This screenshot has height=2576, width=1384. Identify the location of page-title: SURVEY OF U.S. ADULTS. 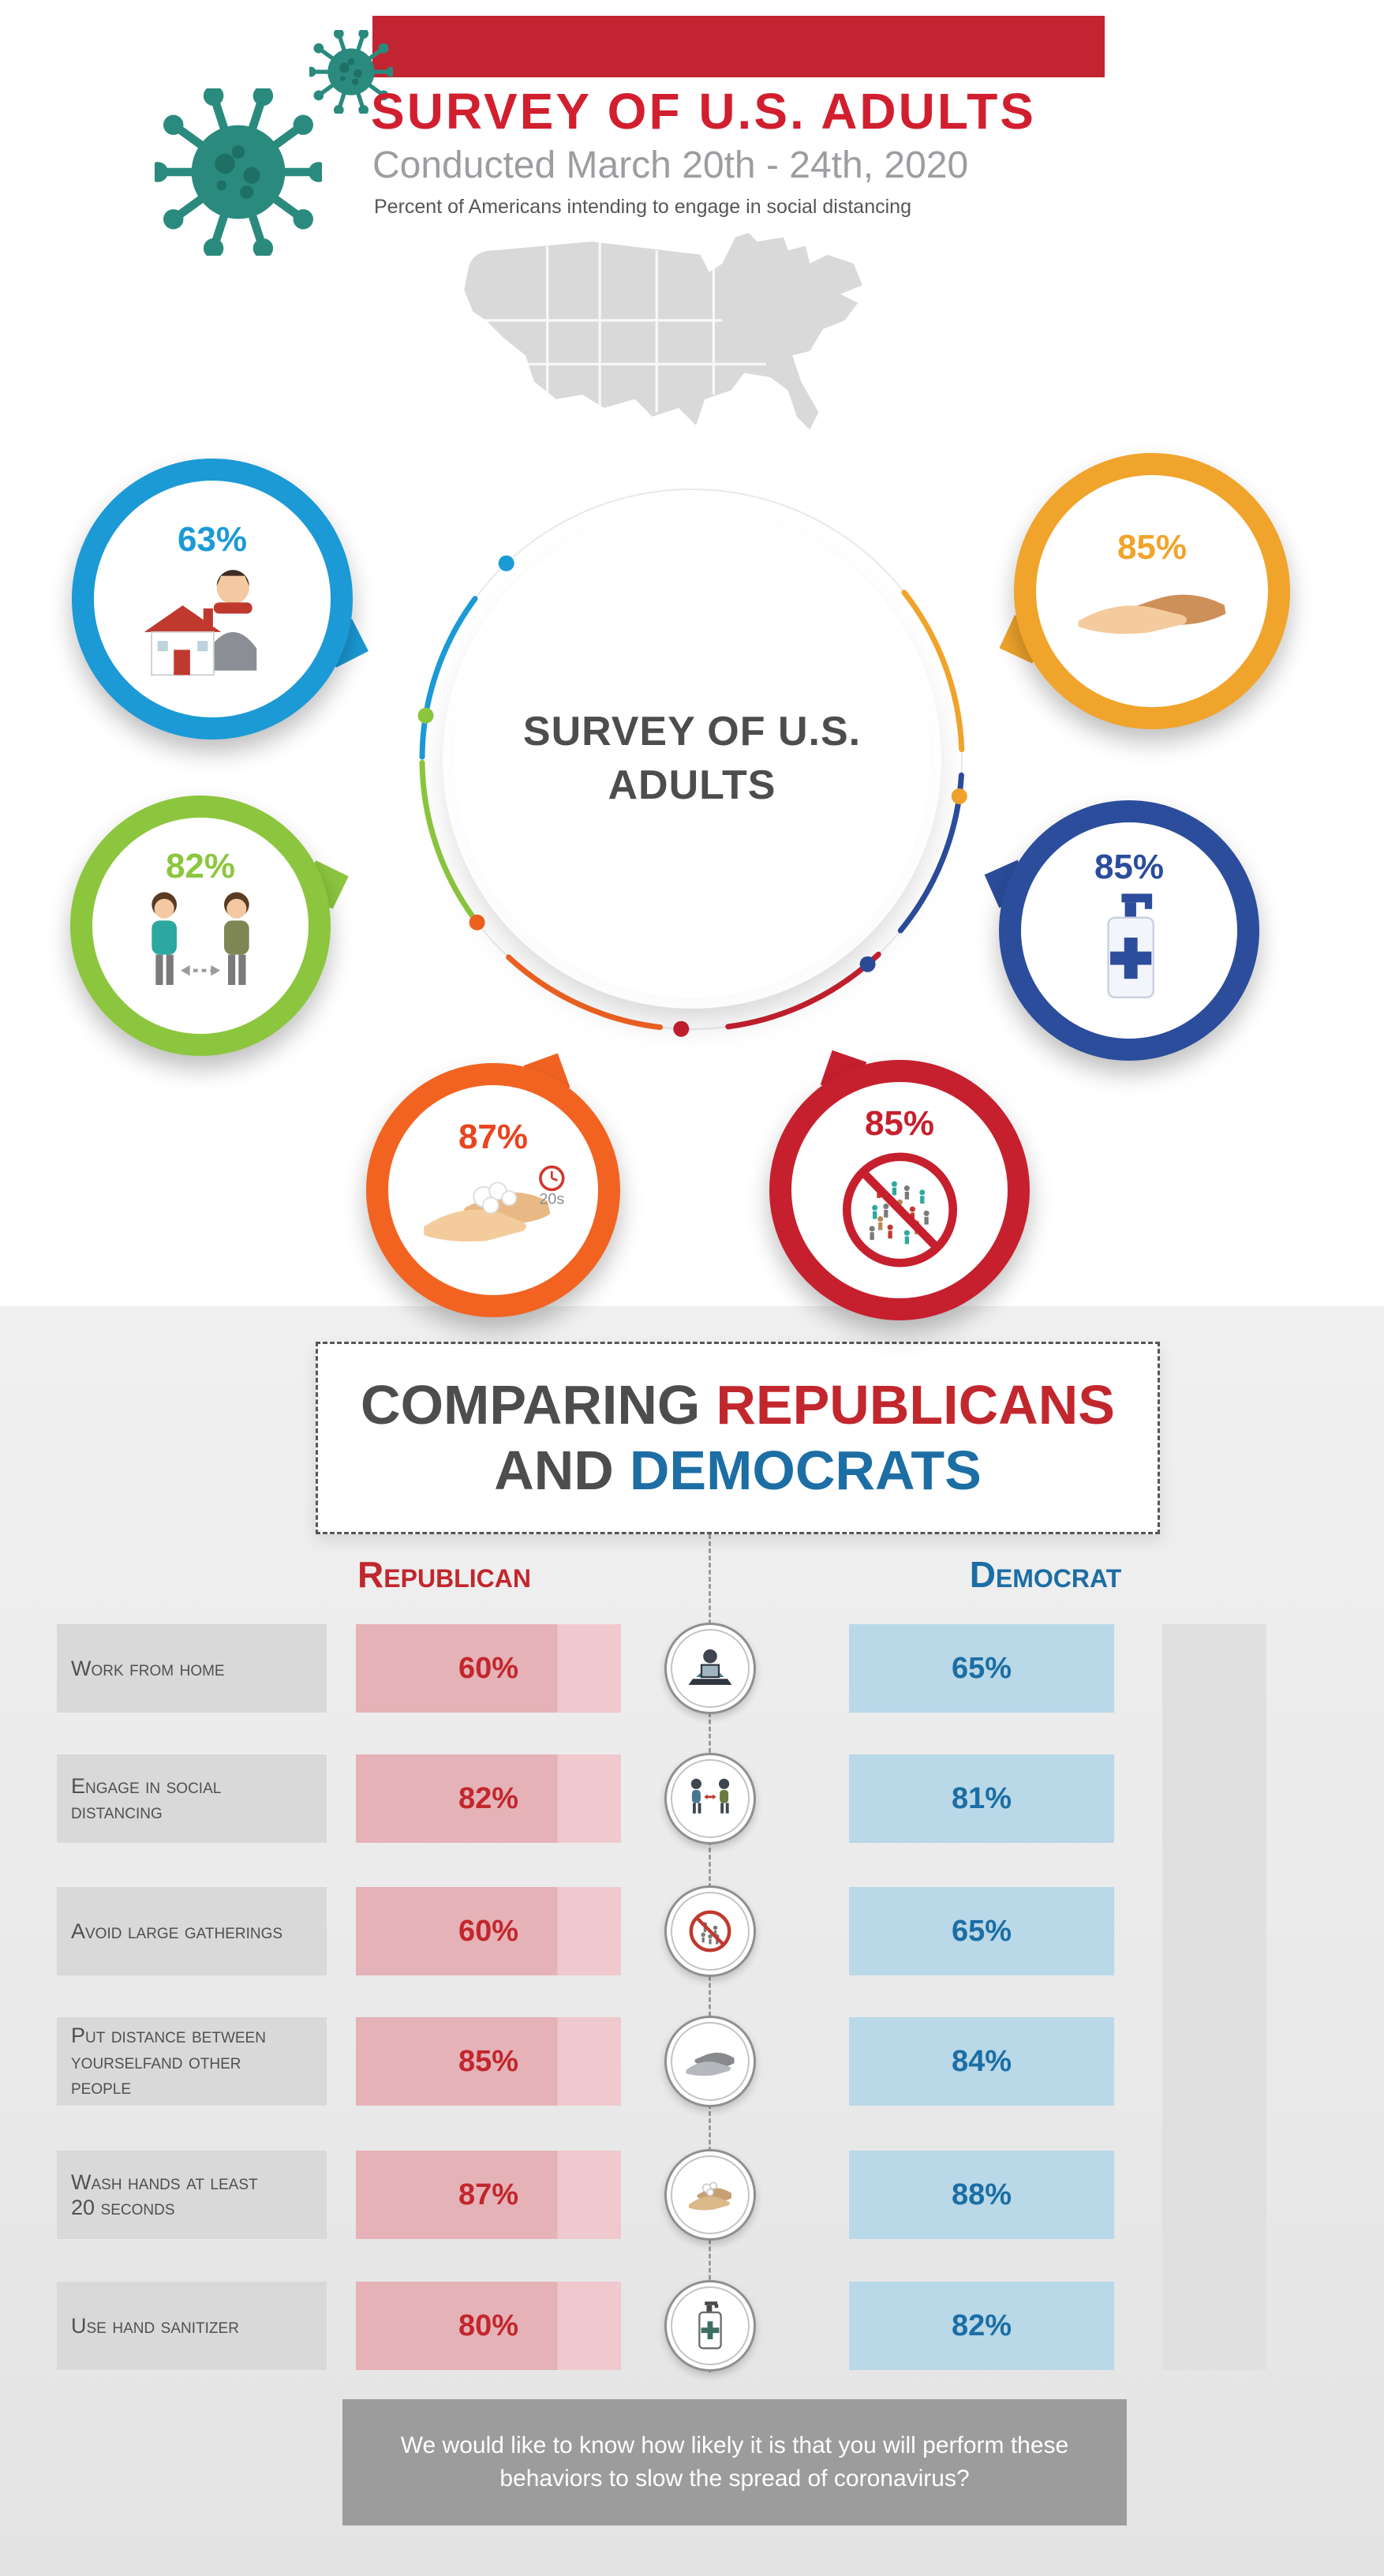
(703, 111).